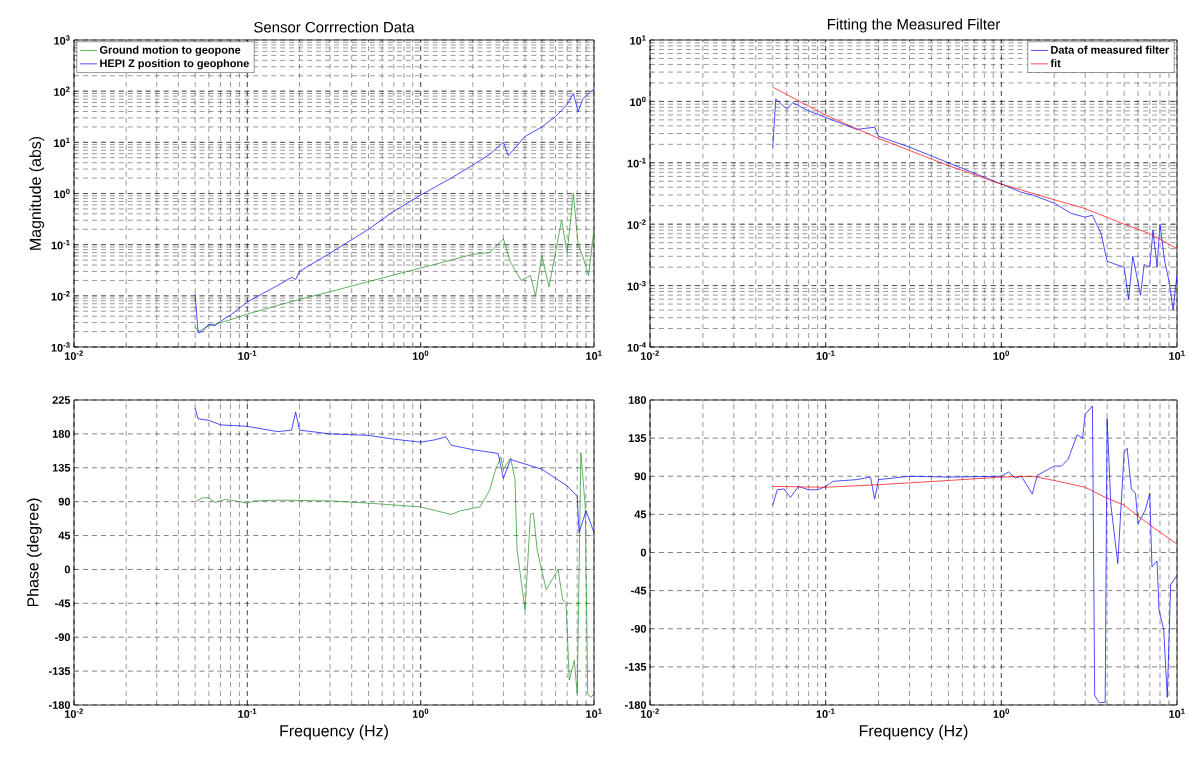  I want to click on y-tick-label: 10$^{-4}$, so click(636, 347).